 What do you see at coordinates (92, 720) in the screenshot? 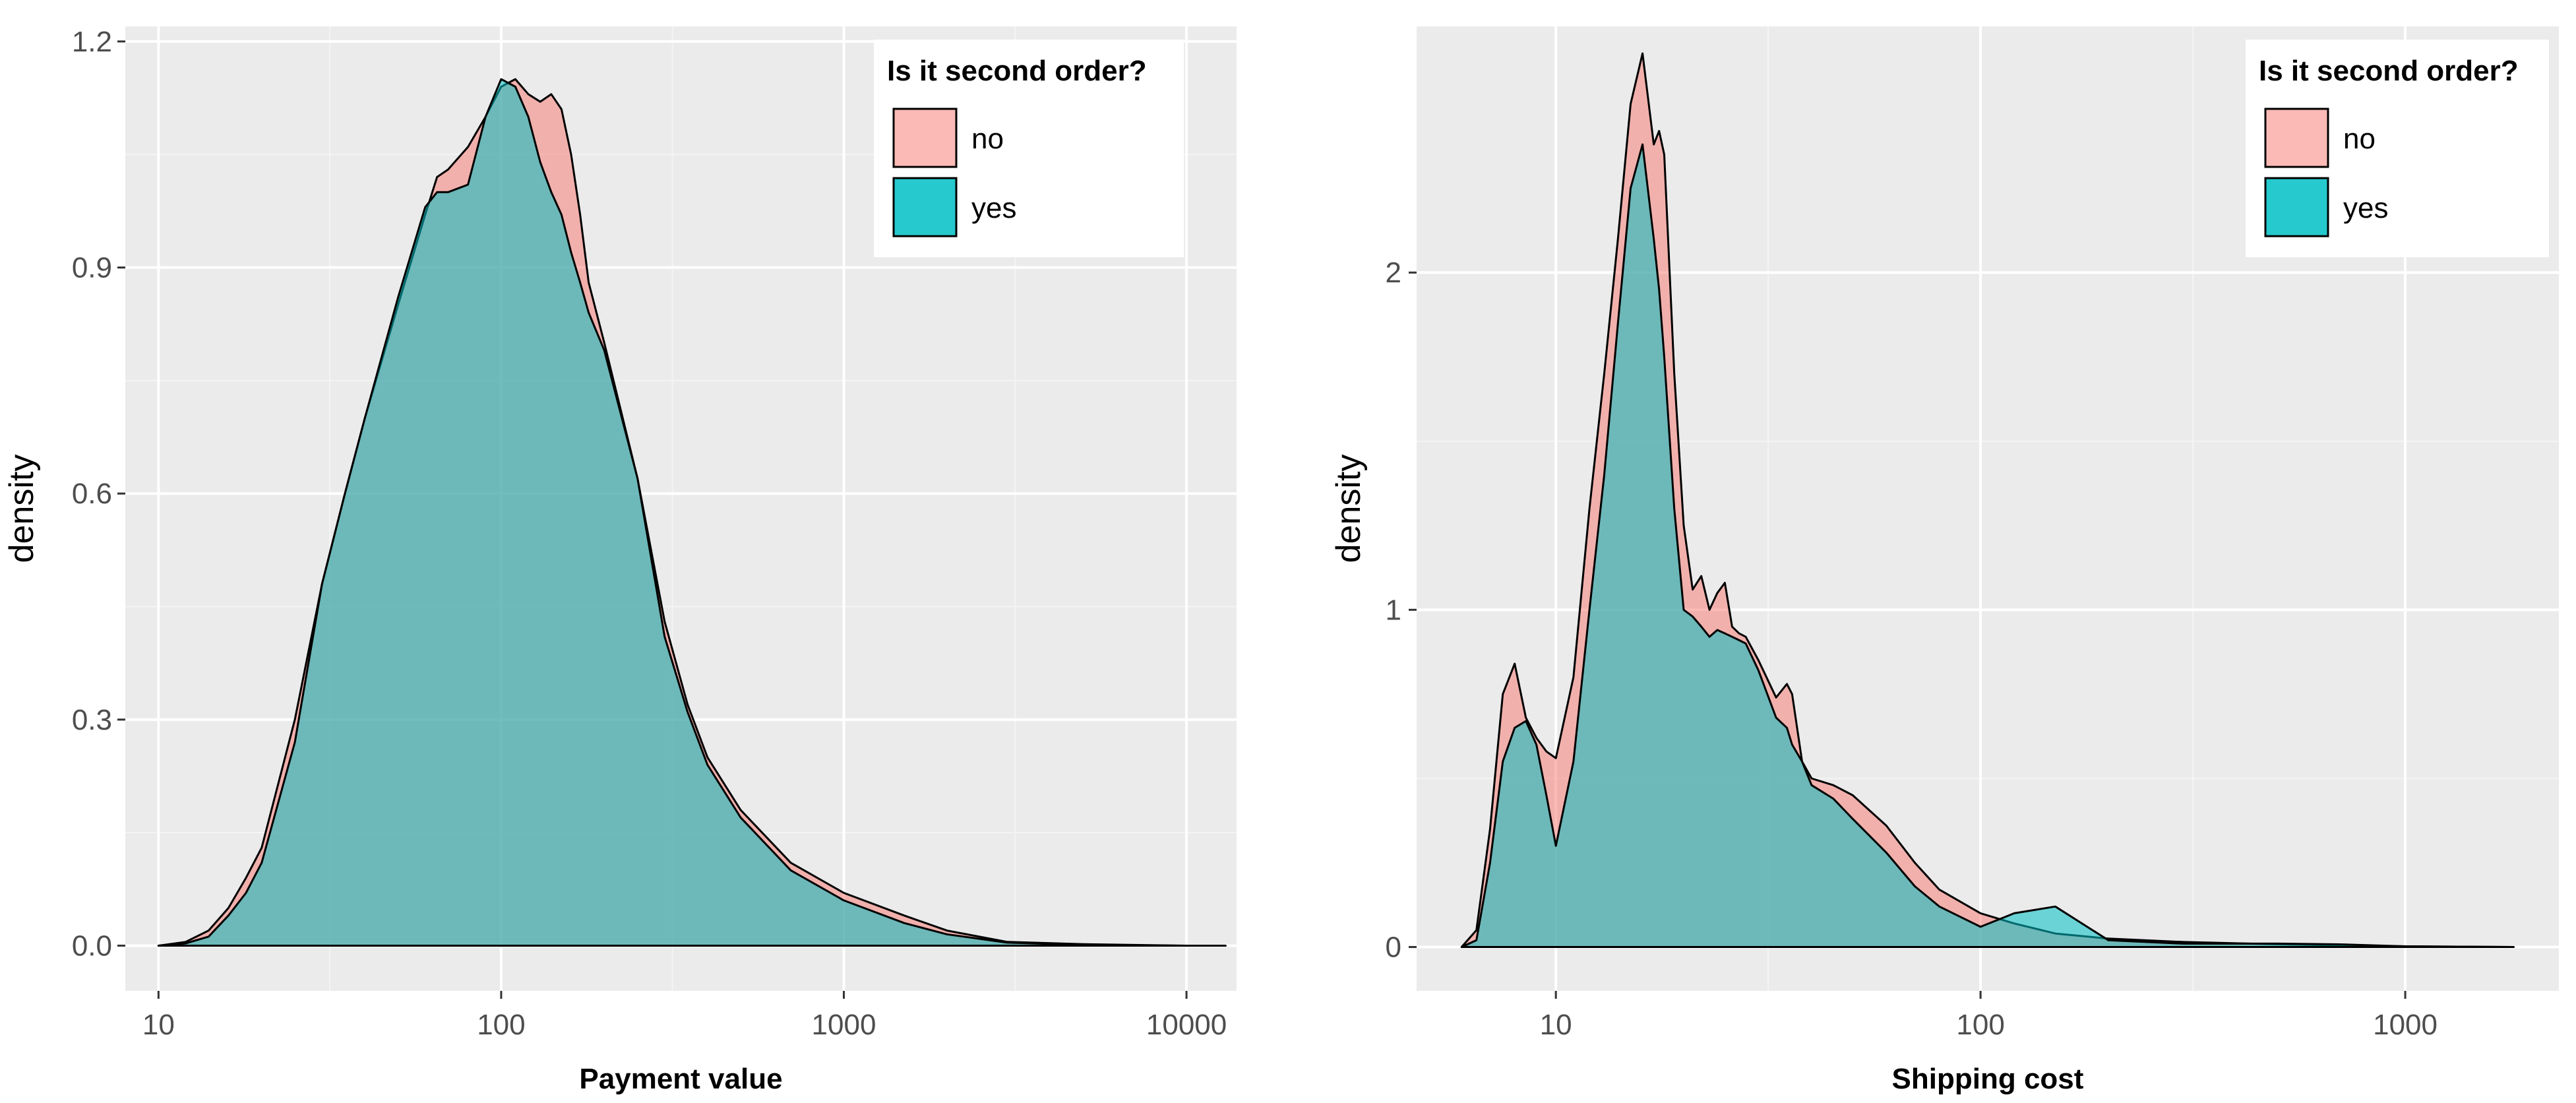
I see `y-tick-label: 0.3` at bounding box center [92, 720].